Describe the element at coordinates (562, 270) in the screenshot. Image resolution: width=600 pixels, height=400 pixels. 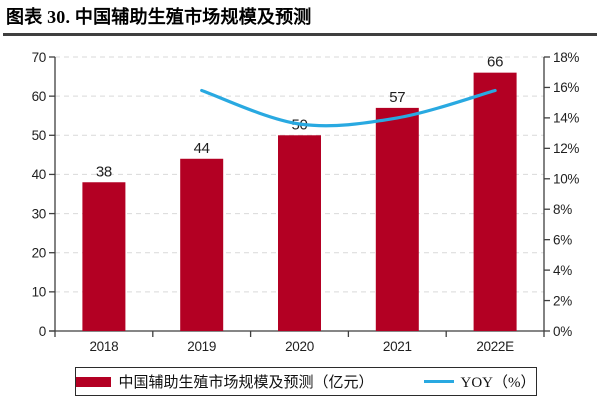
I see `svg-text: 4%` at that location.